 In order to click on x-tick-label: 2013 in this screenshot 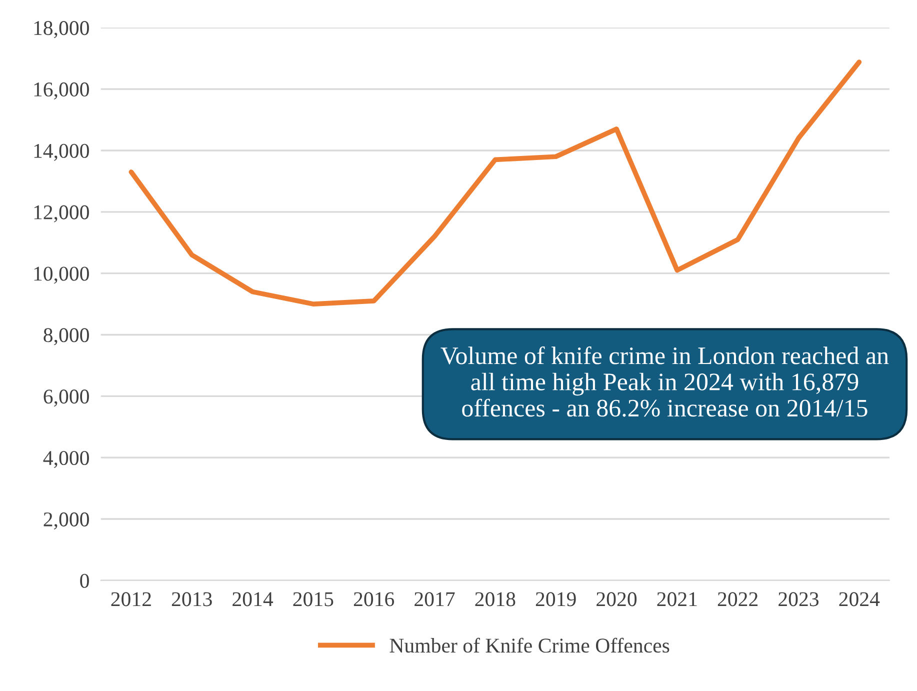, I will do `click(192, 599)`.